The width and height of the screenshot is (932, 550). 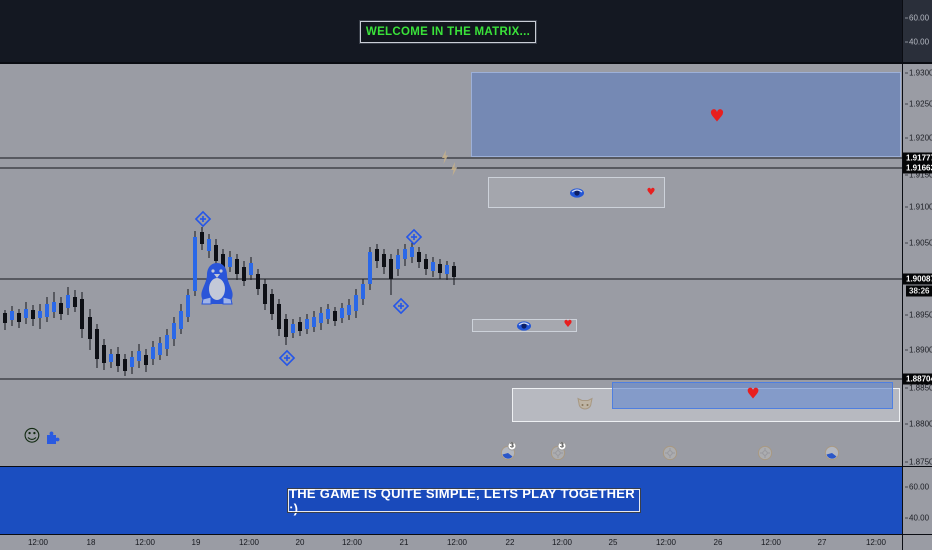 What do you see at coordinates (466, 63) in the screenshot?
I see `pane-separator-top` at bounding box center [466, 63].